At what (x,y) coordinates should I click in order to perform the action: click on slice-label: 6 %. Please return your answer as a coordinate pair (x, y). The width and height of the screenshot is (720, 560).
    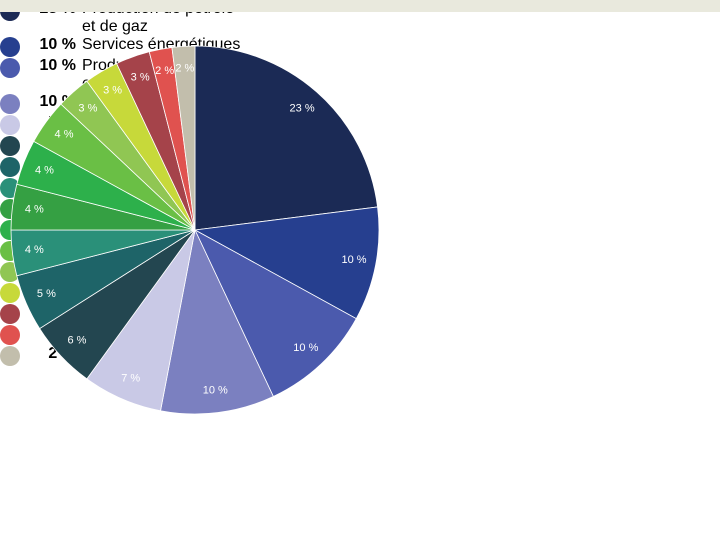
    Looking at the image, I should click on (76, 341).